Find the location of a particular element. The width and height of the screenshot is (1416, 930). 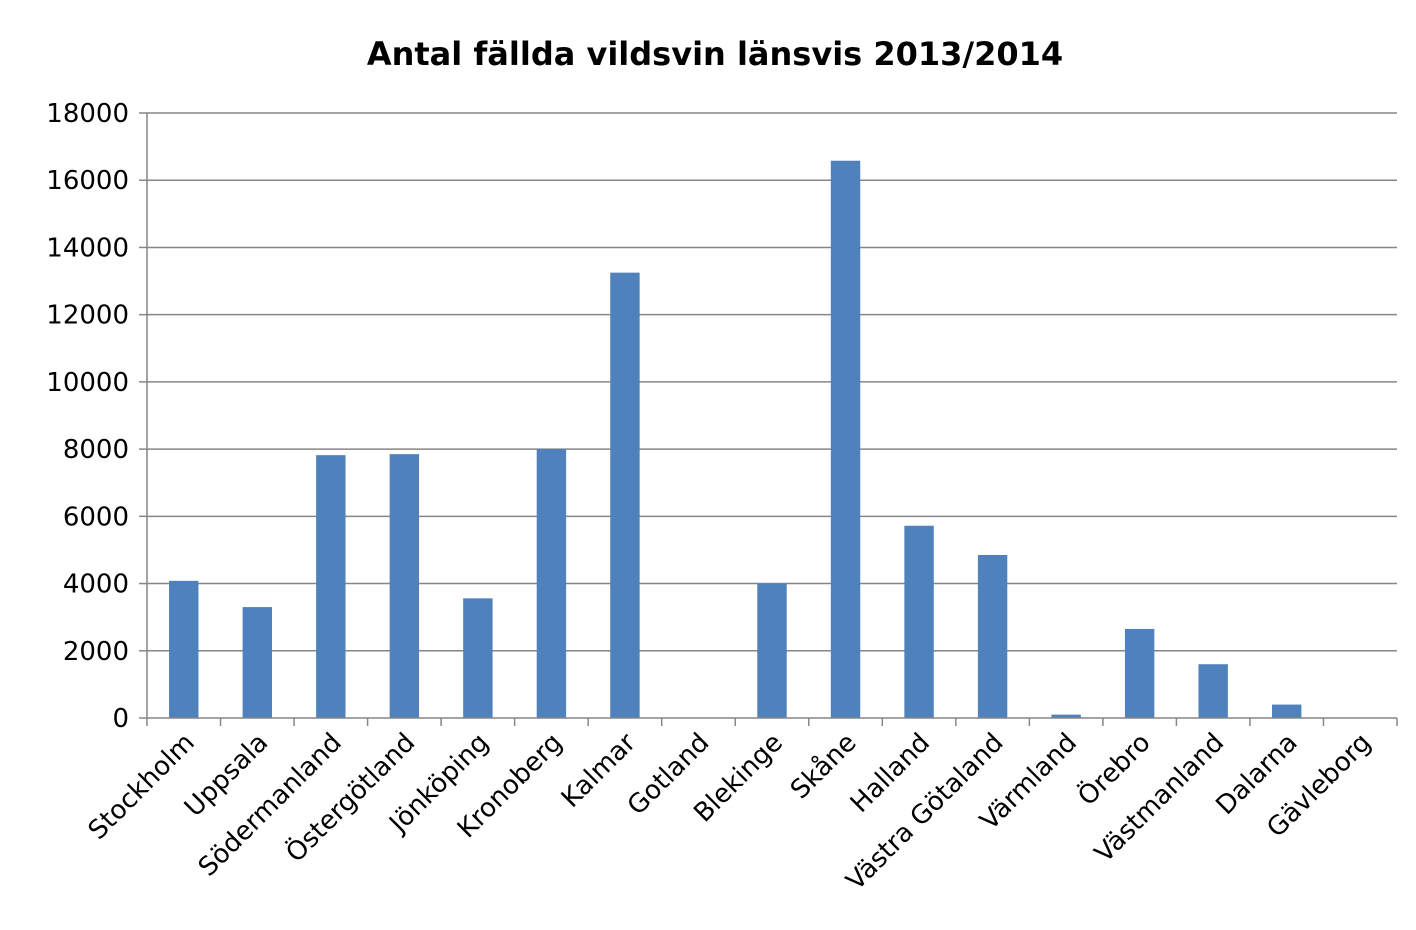

y-tick-label: 18000 is located at coordinates (87, 114).